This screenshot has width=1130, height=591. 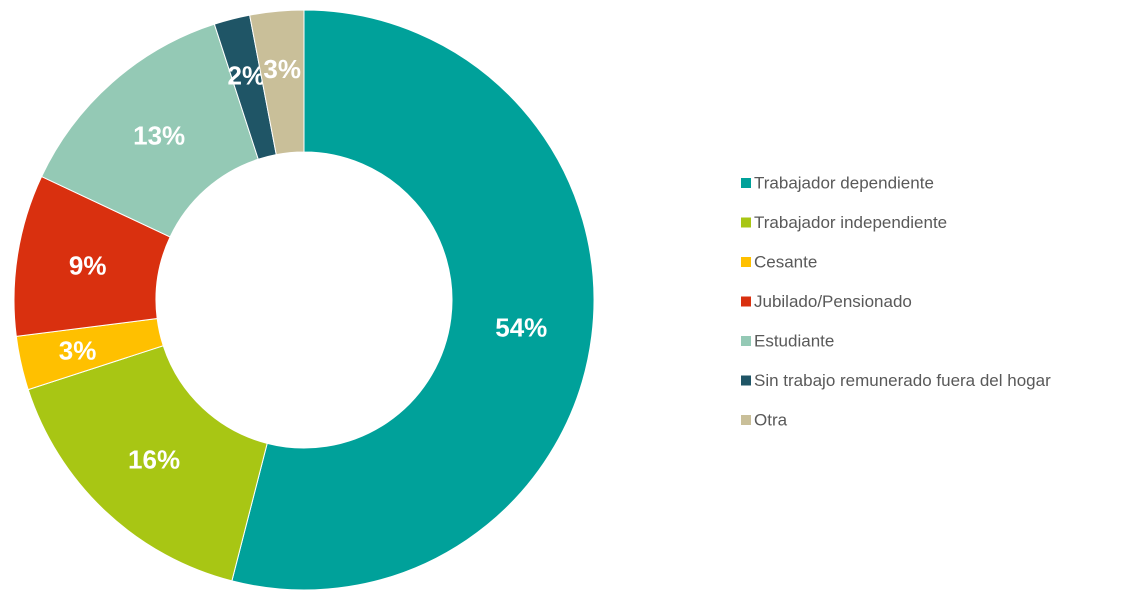 What do you see at coordinates (771, 420) in the screenshot?
I see `legend-label: Otra` at bounding box center [771, 420].